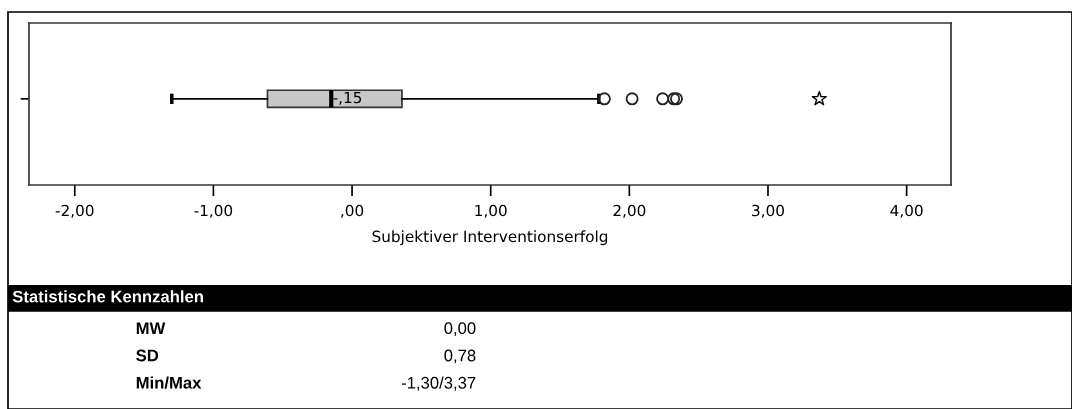 The image size is (1072, 409). What do you see at coordinates (491, 211) in the screenshot?
I see `x-tick-label: 1,00` at bounding box center [491, 211].